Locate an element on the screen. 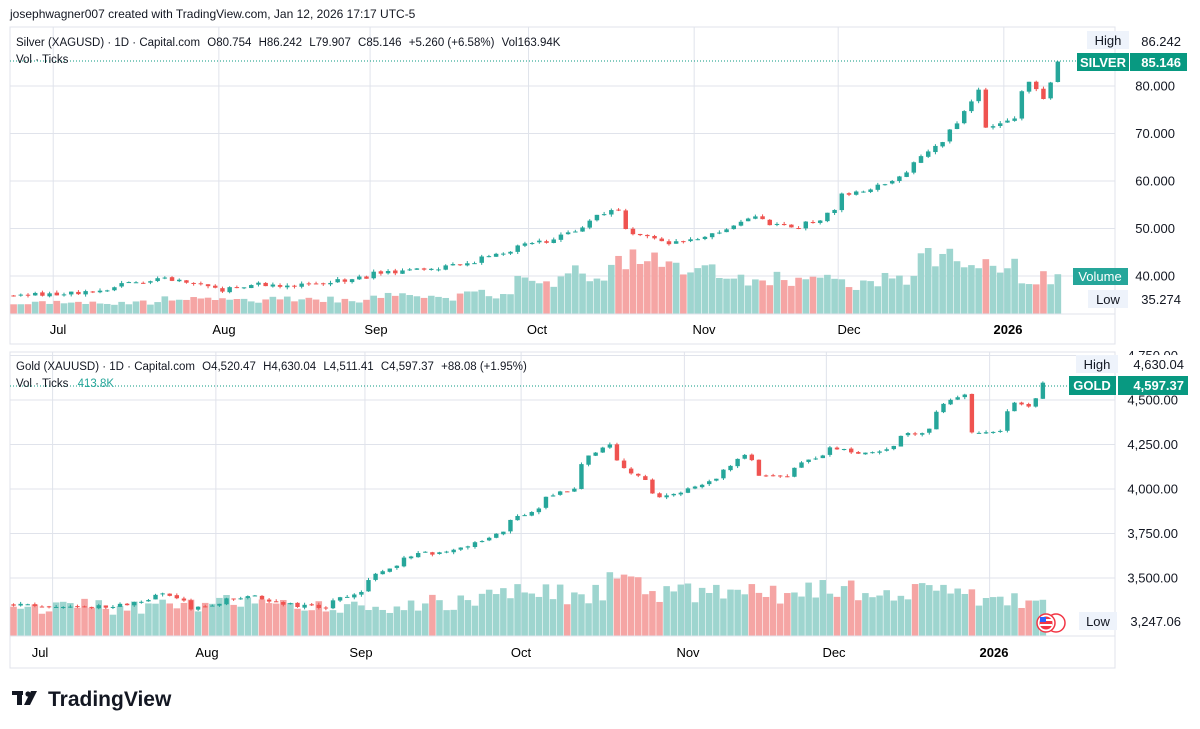 The width and height of the screenshot is (1200, 729). silver-volume-value: Vol163.94K is located at coordinates (531, 43).